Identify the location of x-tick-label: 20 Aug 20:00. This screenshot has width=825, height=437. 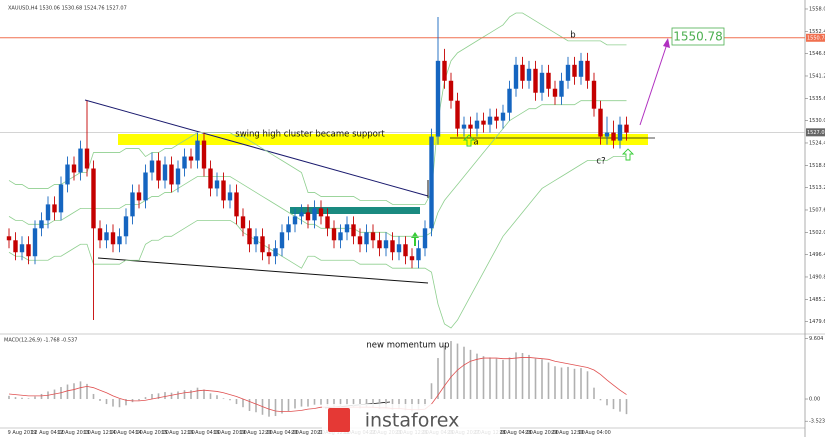
(308, 433).